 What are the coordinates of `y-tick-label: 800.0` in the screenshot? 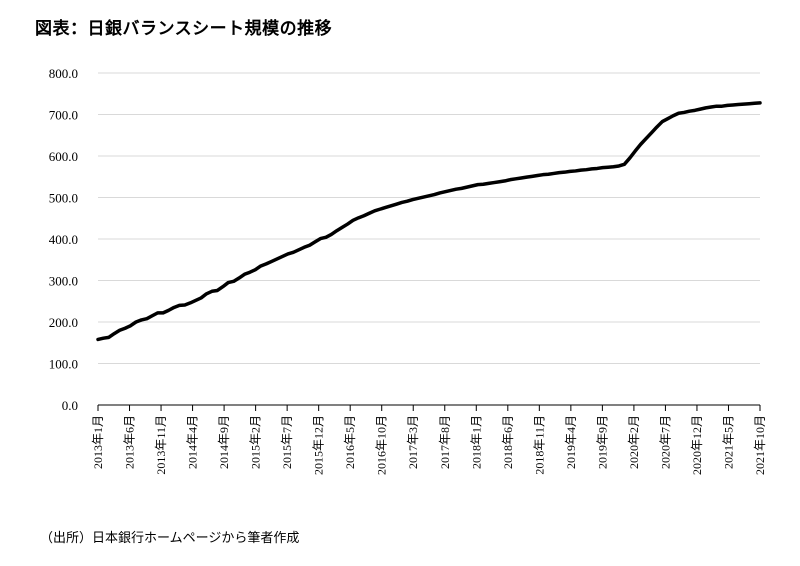 It's located at (63, 73).